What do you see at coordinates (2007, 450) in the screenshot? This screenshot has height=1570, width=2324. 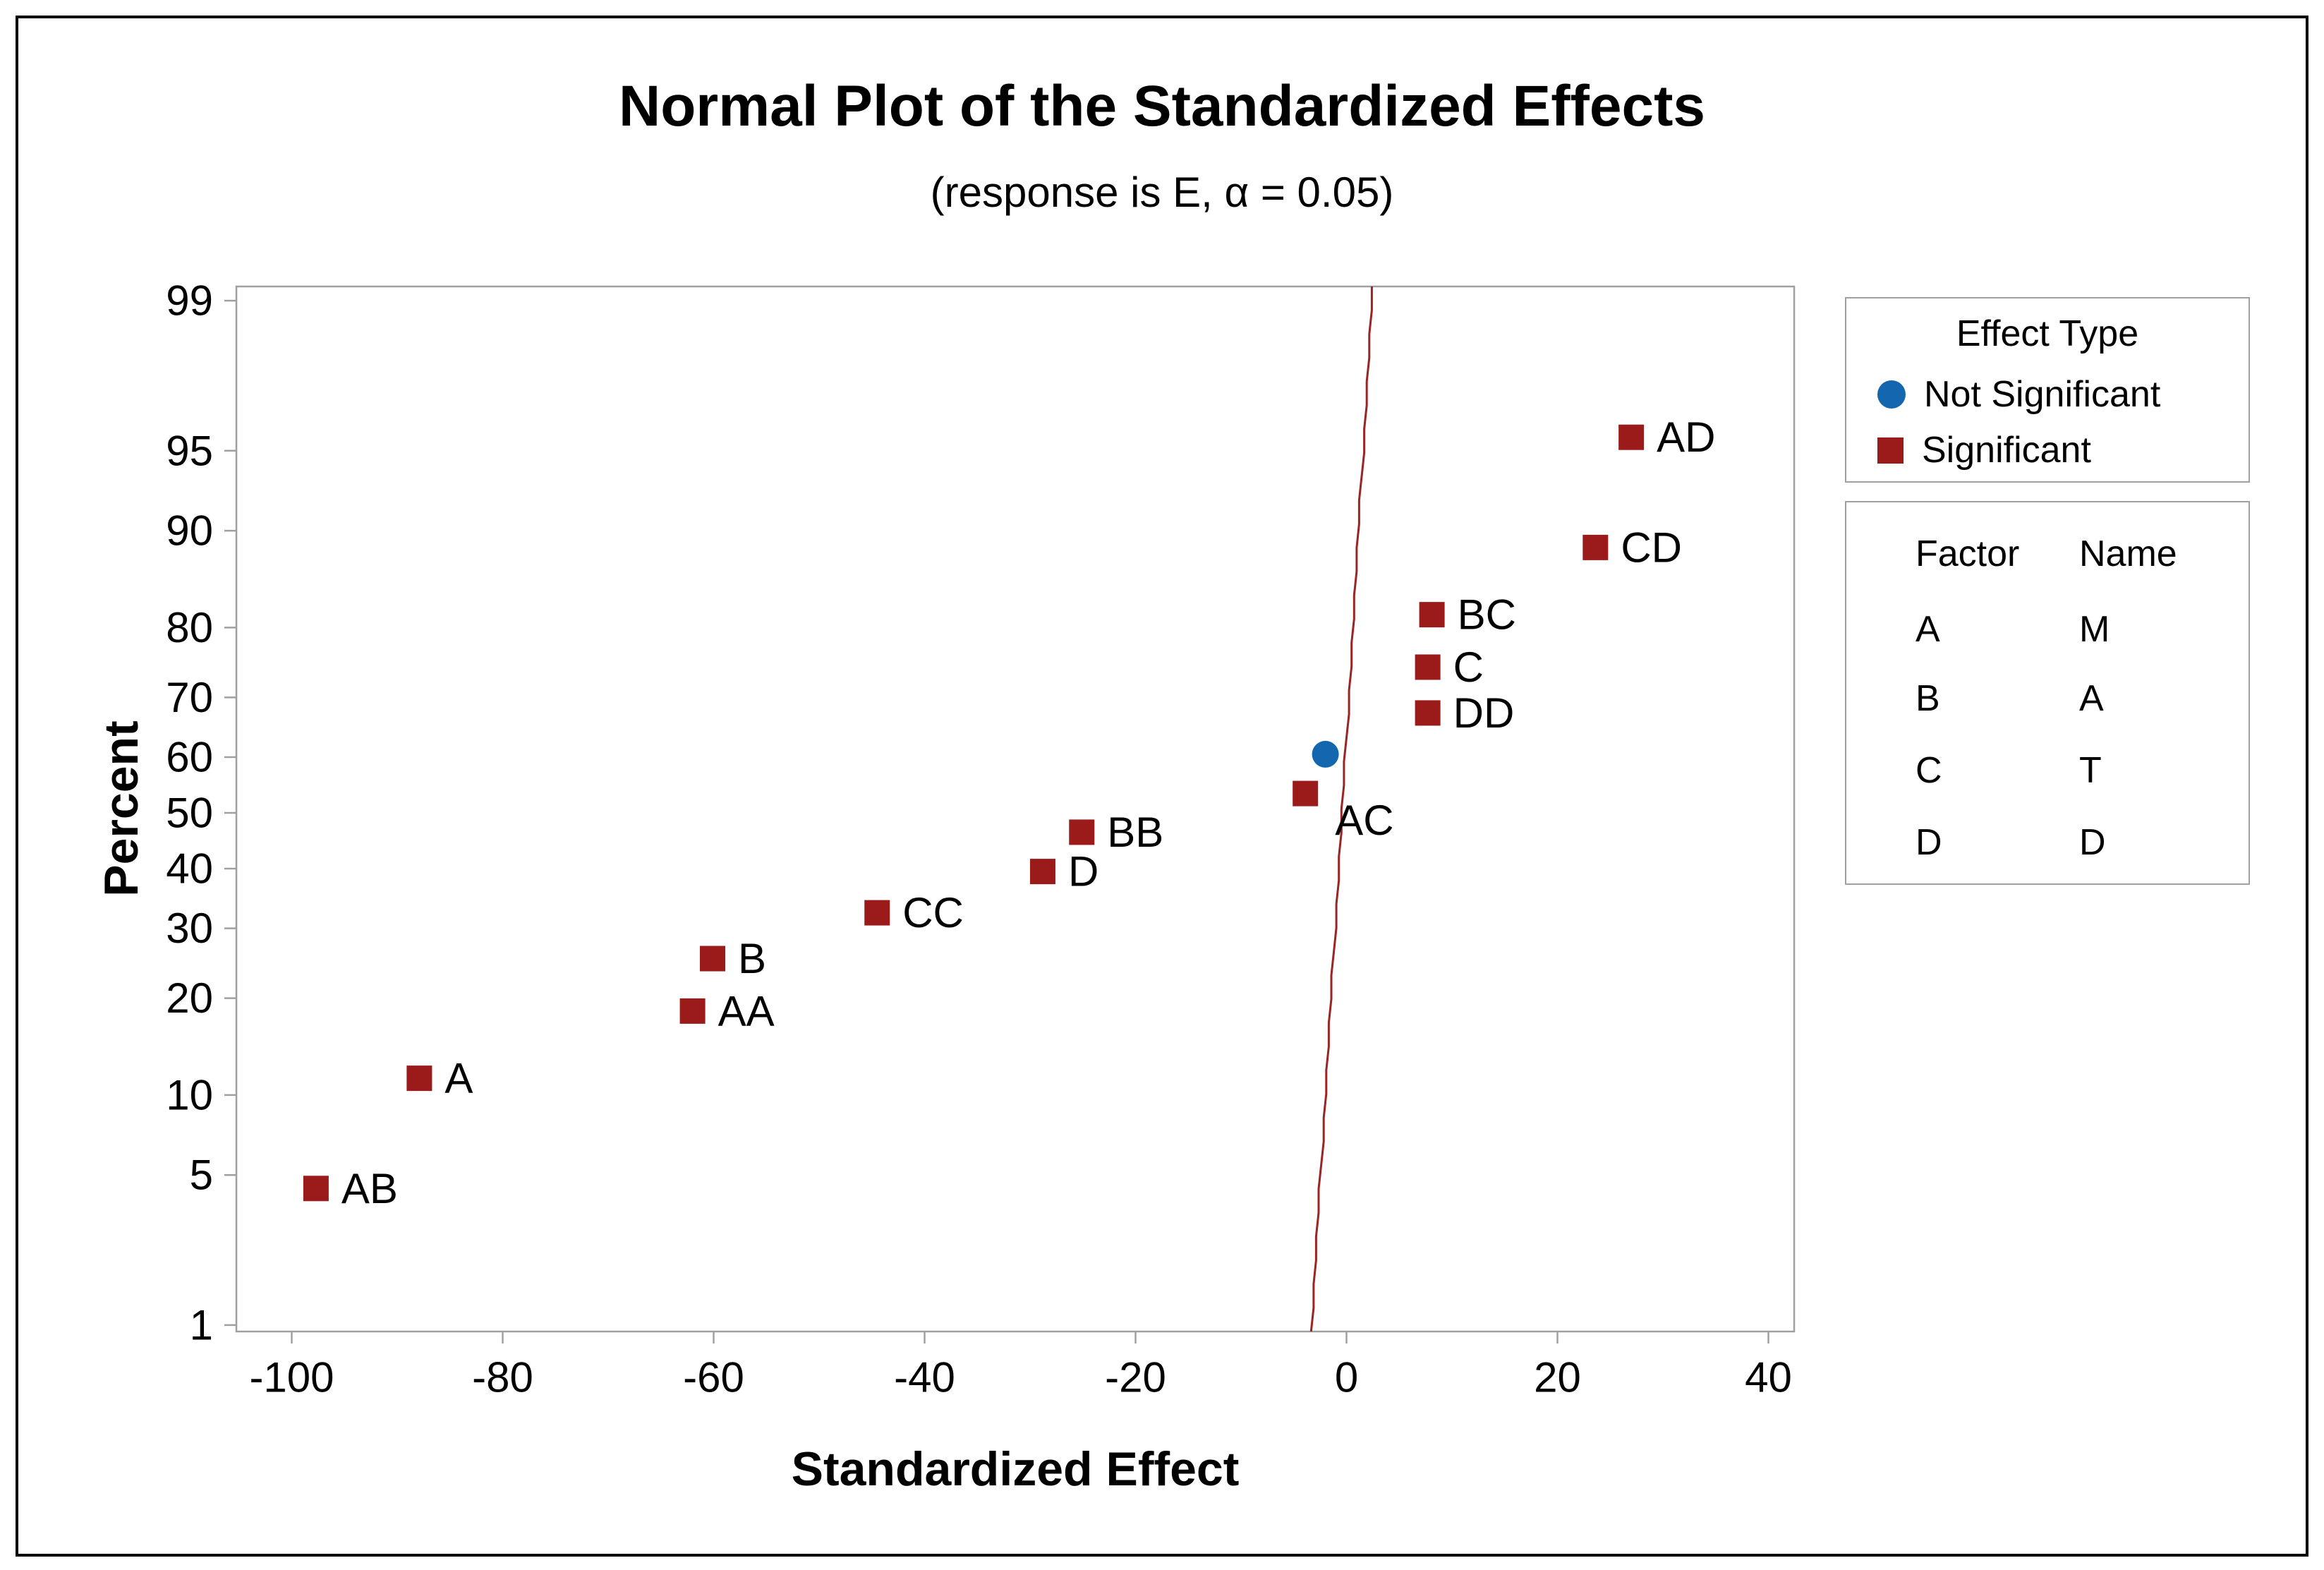 I see `legend-label-significant: Significant` at bounding box center [2007, 450].